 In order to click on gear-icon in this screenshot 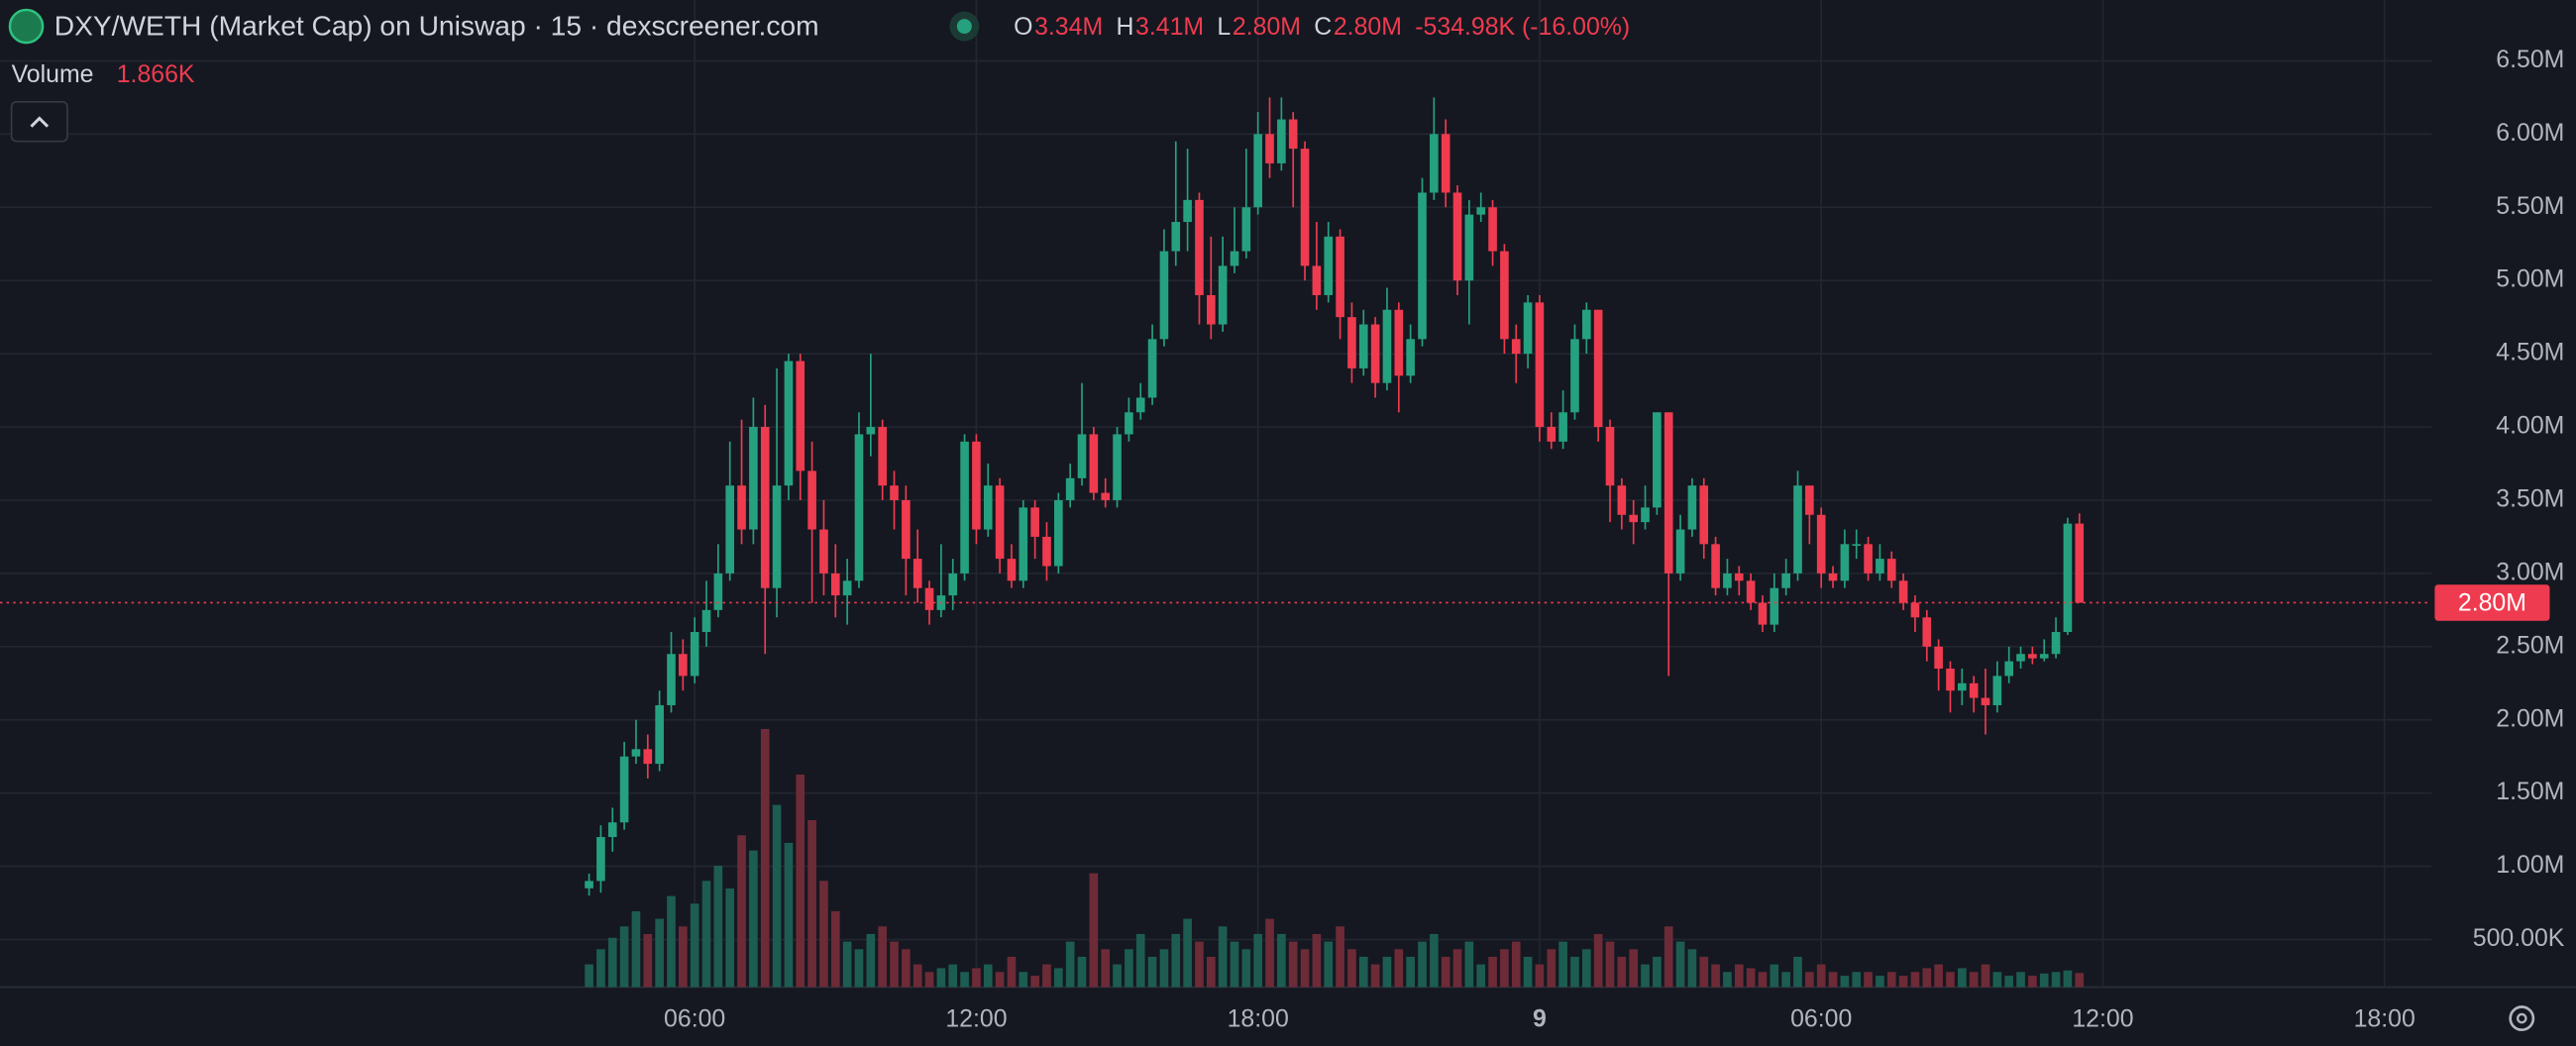, I will do `click(2522, 1018)`.